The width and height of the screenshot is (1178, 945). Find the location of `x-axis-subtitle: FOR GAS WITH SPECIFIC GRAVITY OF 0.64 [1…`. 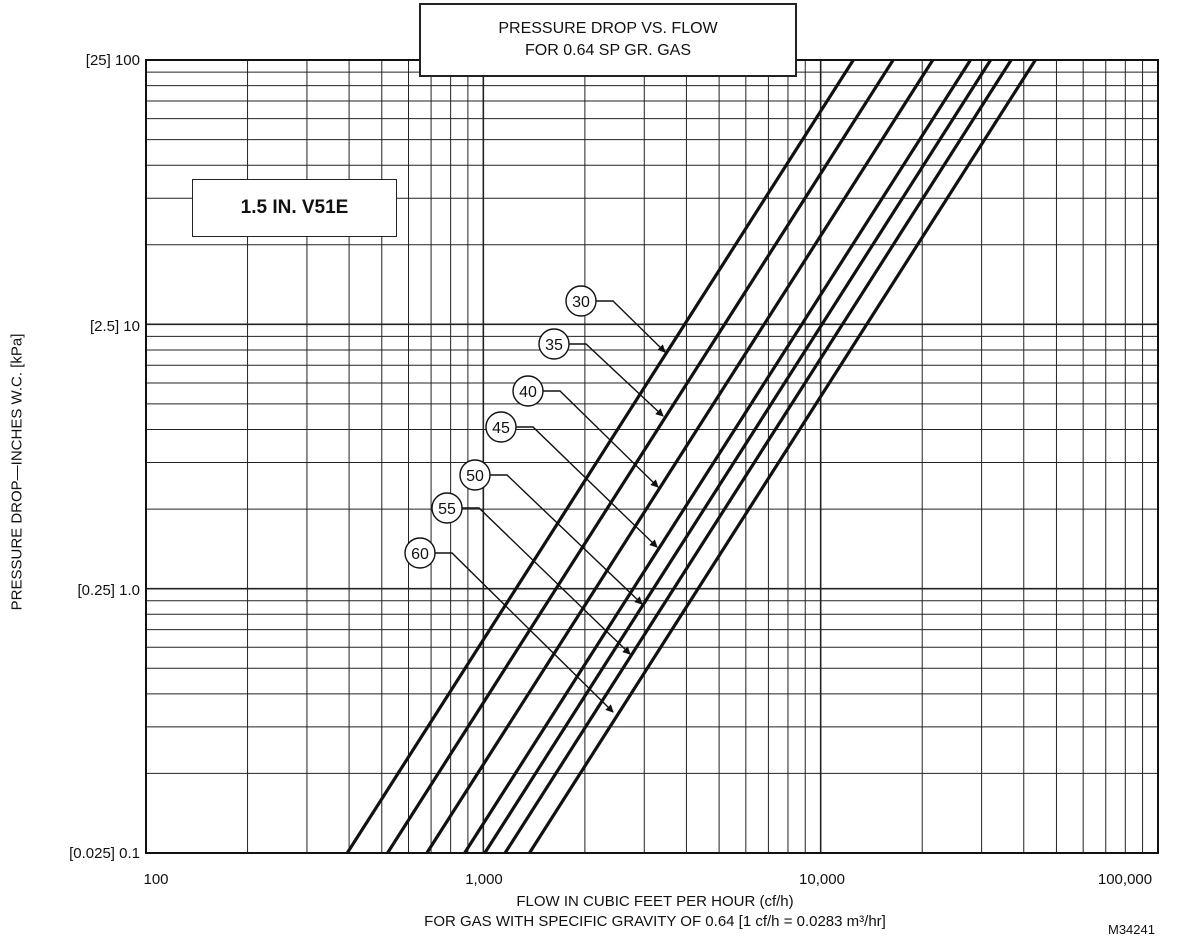

x-axis-subtitle: FOR GAS WITH SPECIFIC GRAVITY OF 0.64 [1… is located at coordinates (655, 921).